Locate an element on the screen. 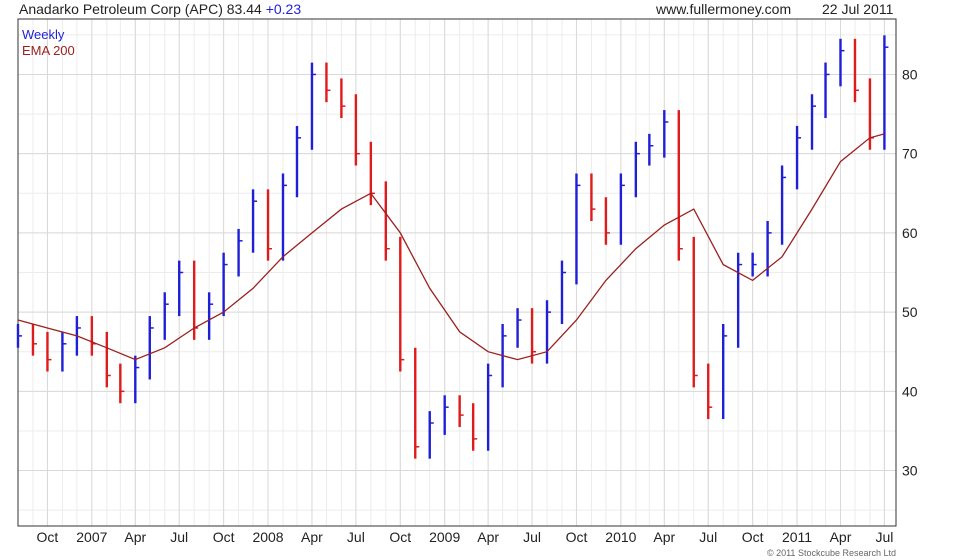 The height and width of the screenshot is (560, 980). y-tick-label: 50 is located at coordinates (910, 312).